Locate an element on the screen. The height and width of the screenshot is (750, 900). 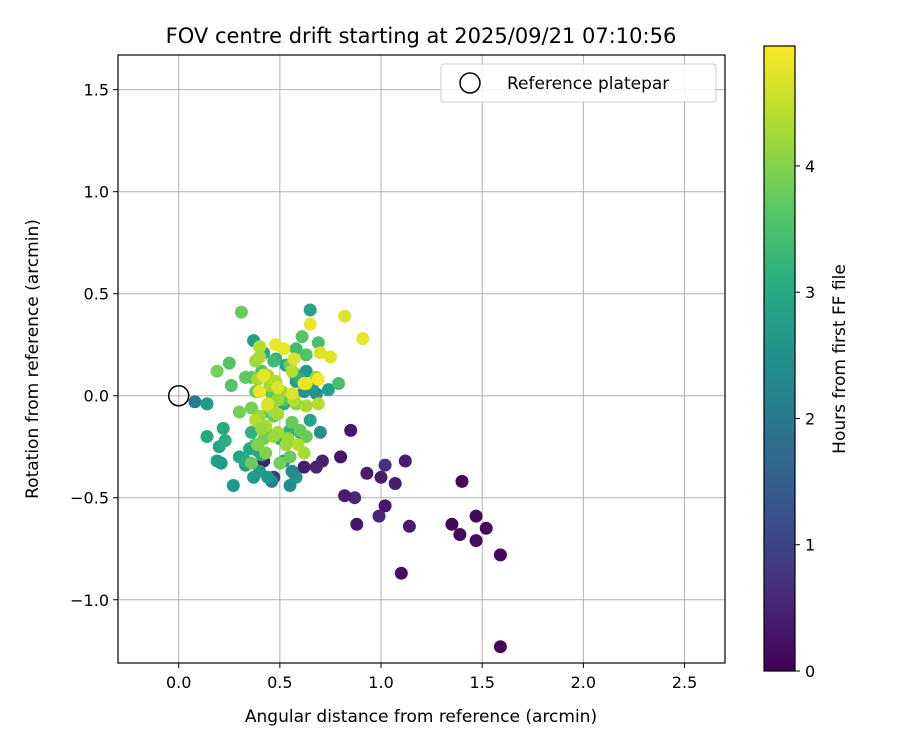
colorbar: 0 1 2 3 4 Hours from first FF file is located at coordinates (806, 363).